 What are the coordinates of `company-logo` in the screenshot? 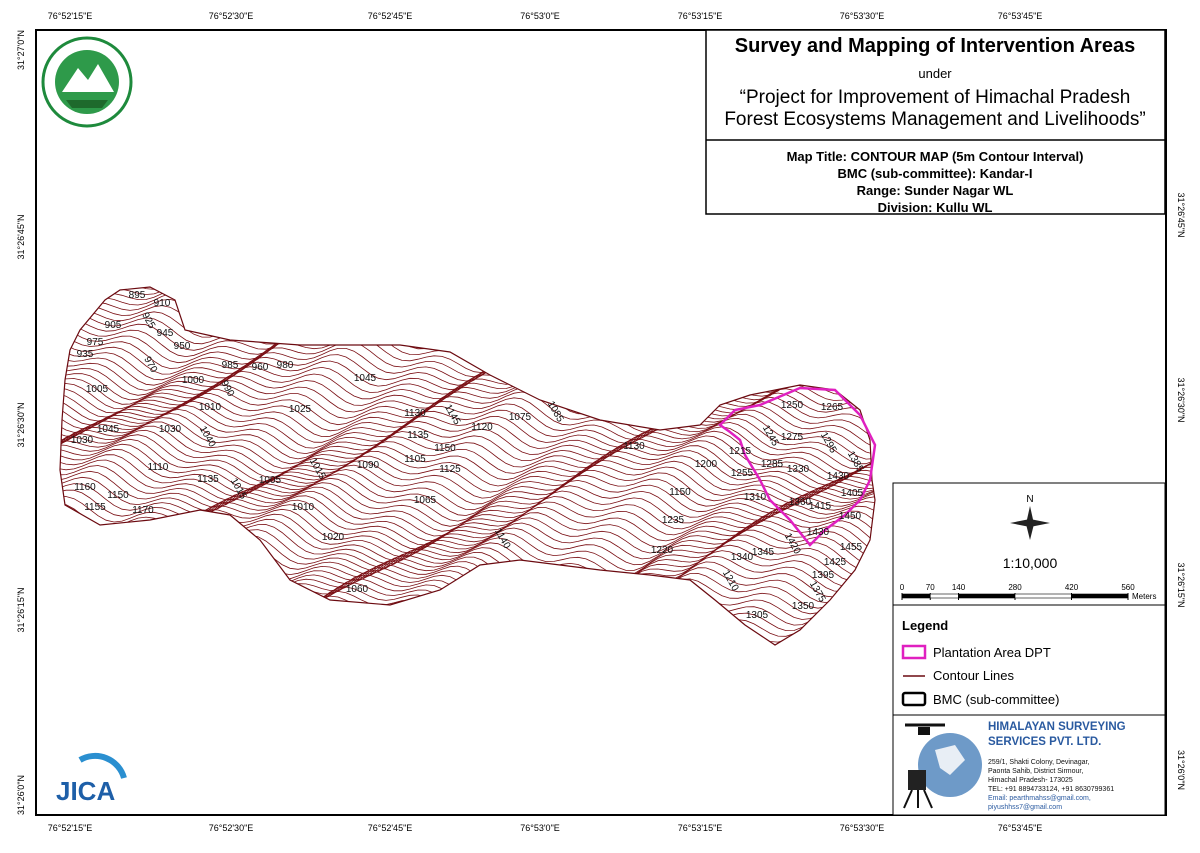 It's located at (942, 766).